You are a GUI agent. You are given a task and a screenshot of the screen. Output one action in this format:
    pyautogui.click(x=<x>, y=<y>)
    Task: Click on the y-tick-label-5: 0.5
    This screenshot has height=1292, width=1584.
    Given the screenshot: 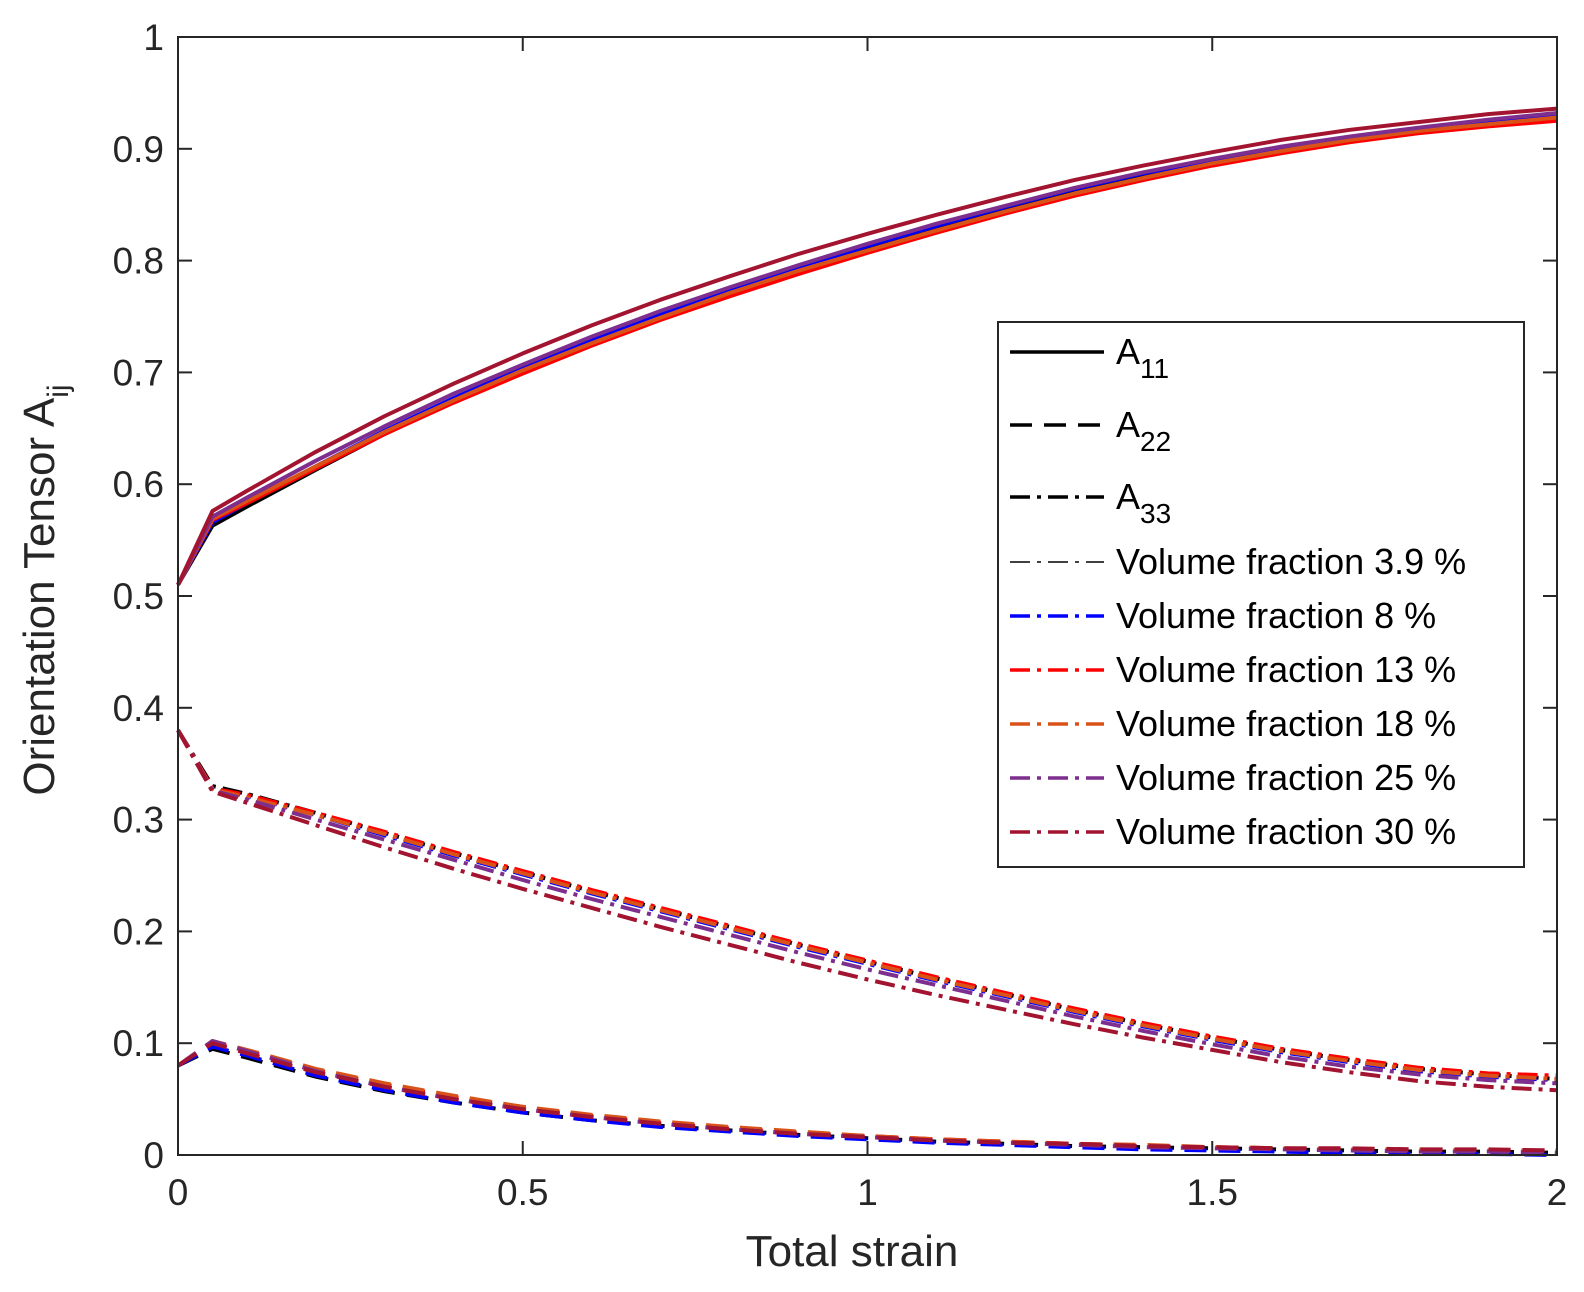 What is the action you would take?
    pyautogui.click(x=138, y=596)
    